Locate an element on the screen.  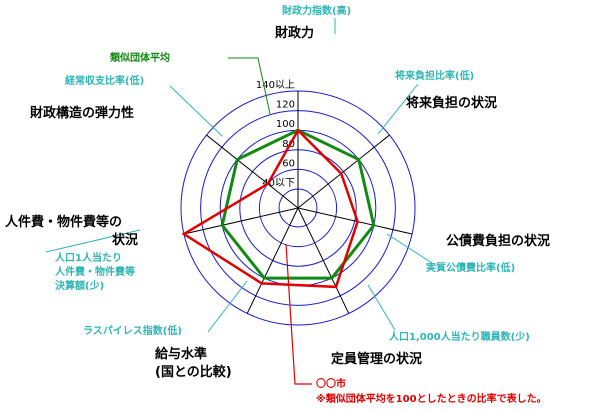
indicator-label: 実質公債費比率(低) is located at coordinates (470, 267).